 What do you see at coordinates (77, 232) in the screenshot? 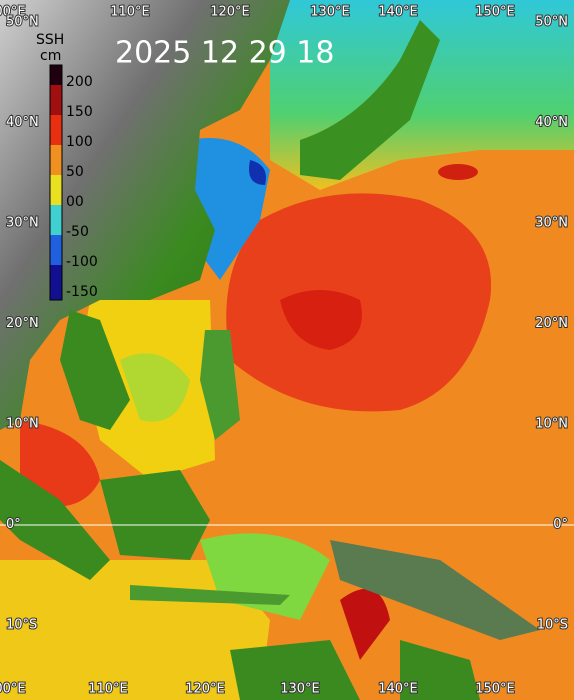
I see `colorbar-tick: -50` at bounding box center [77, 232].